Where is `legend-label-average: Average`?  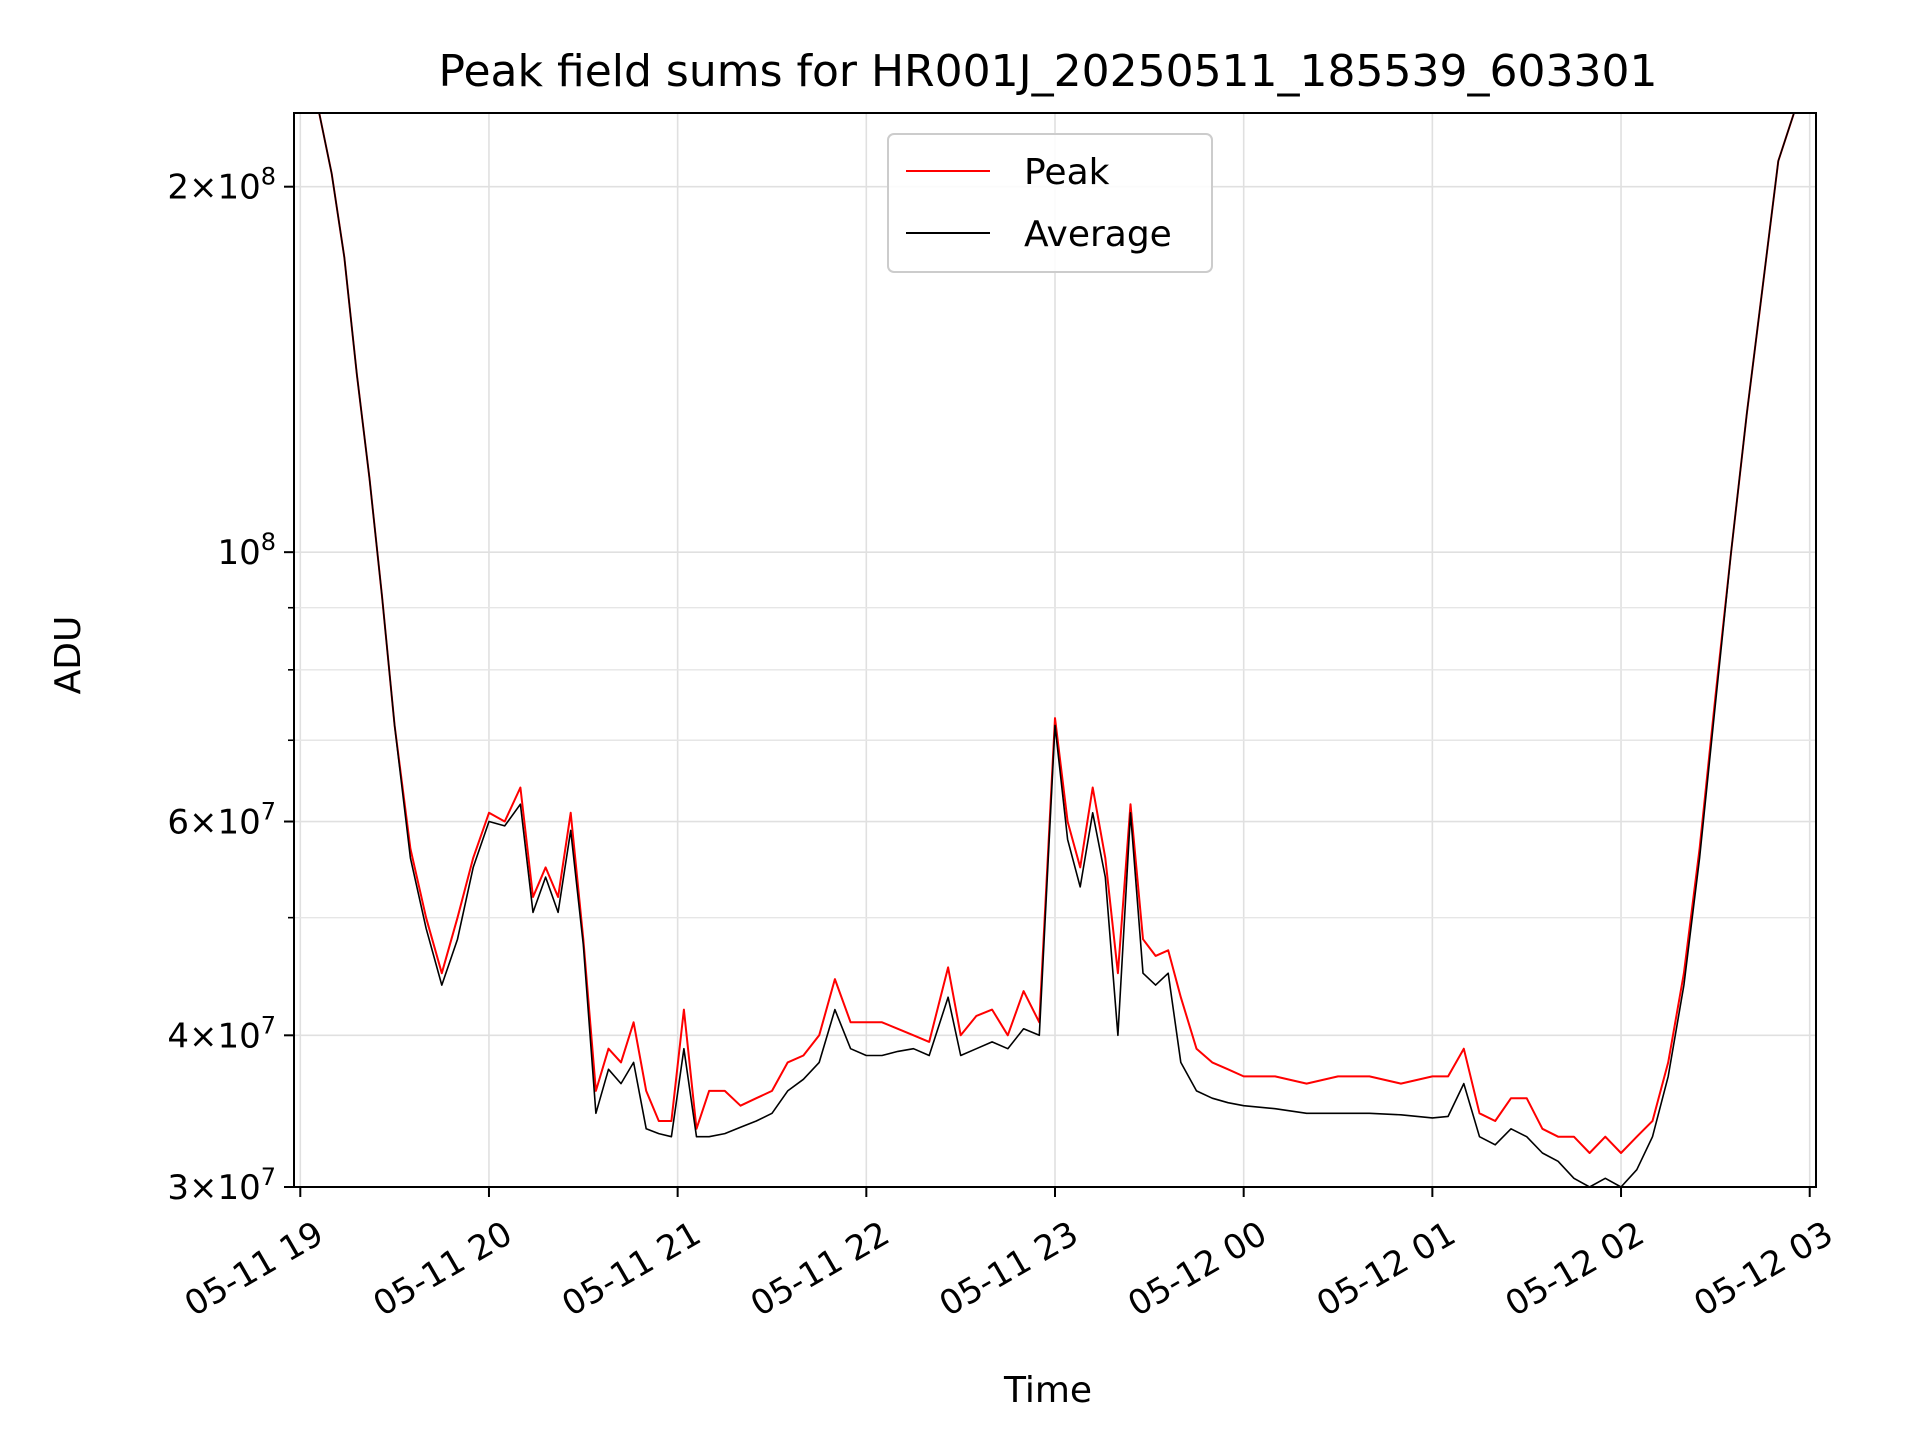
legend-label-average: Average is located at coordinates (1098, 234).